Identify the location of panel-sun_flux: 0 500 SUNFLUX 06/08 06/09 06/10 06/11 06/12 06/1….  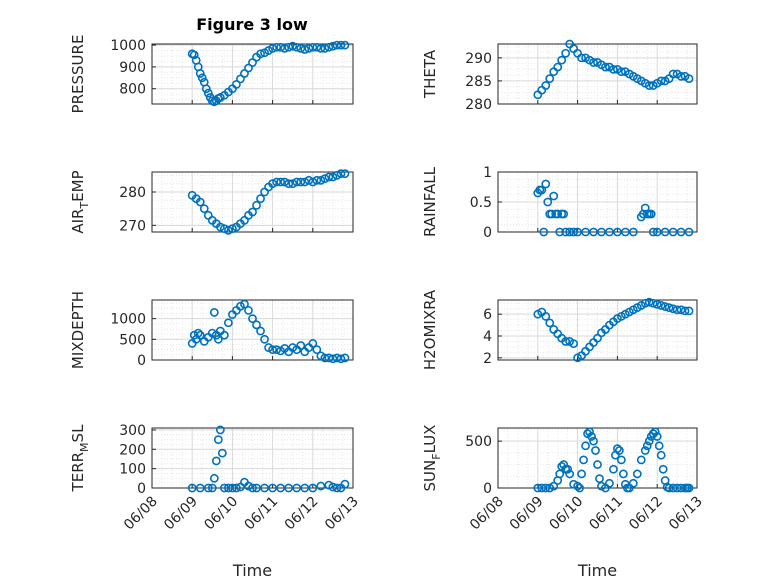
(563, 502).